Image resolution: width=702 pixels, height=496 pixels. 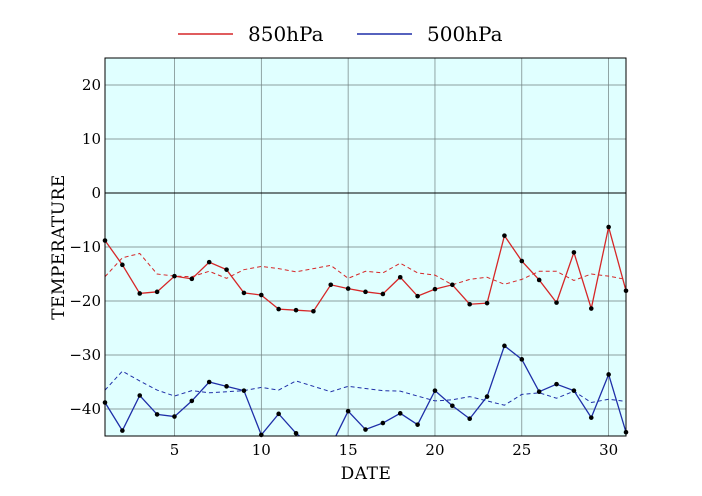 I want to click on y-tick-label: −40, so click(x=85, y=409).